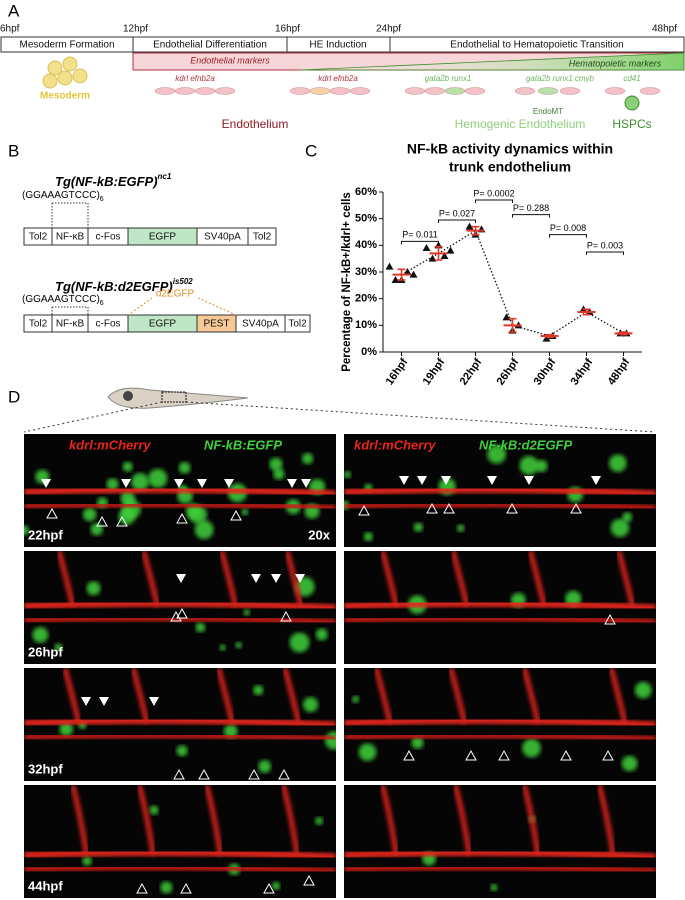 The width and height of the screenshot is (685, 900). What do you see at coordinates (70, 324) in the screenshot?
I see `construct-element-label: NF-κB` at bounding box center [70, 324].